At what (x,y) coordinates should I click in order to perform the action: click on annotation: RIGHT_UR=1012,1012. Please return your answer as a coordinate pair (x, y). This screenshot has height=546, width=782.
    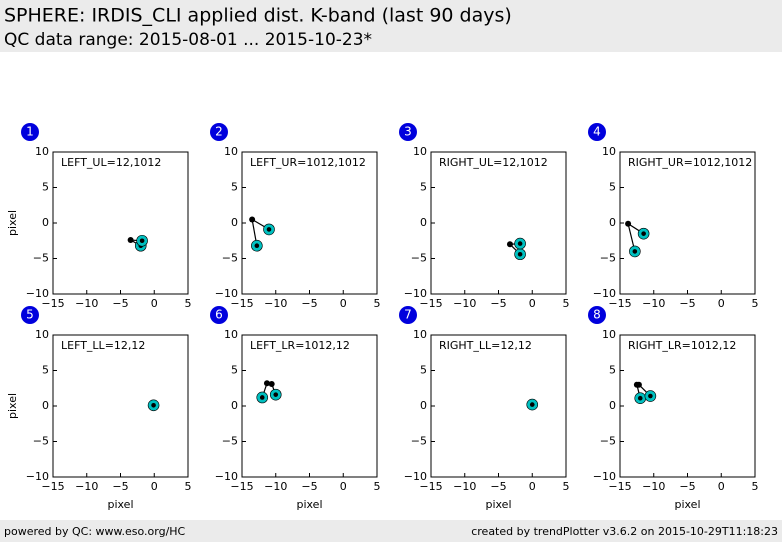
    Looking at the image, I should click on (690, 162).